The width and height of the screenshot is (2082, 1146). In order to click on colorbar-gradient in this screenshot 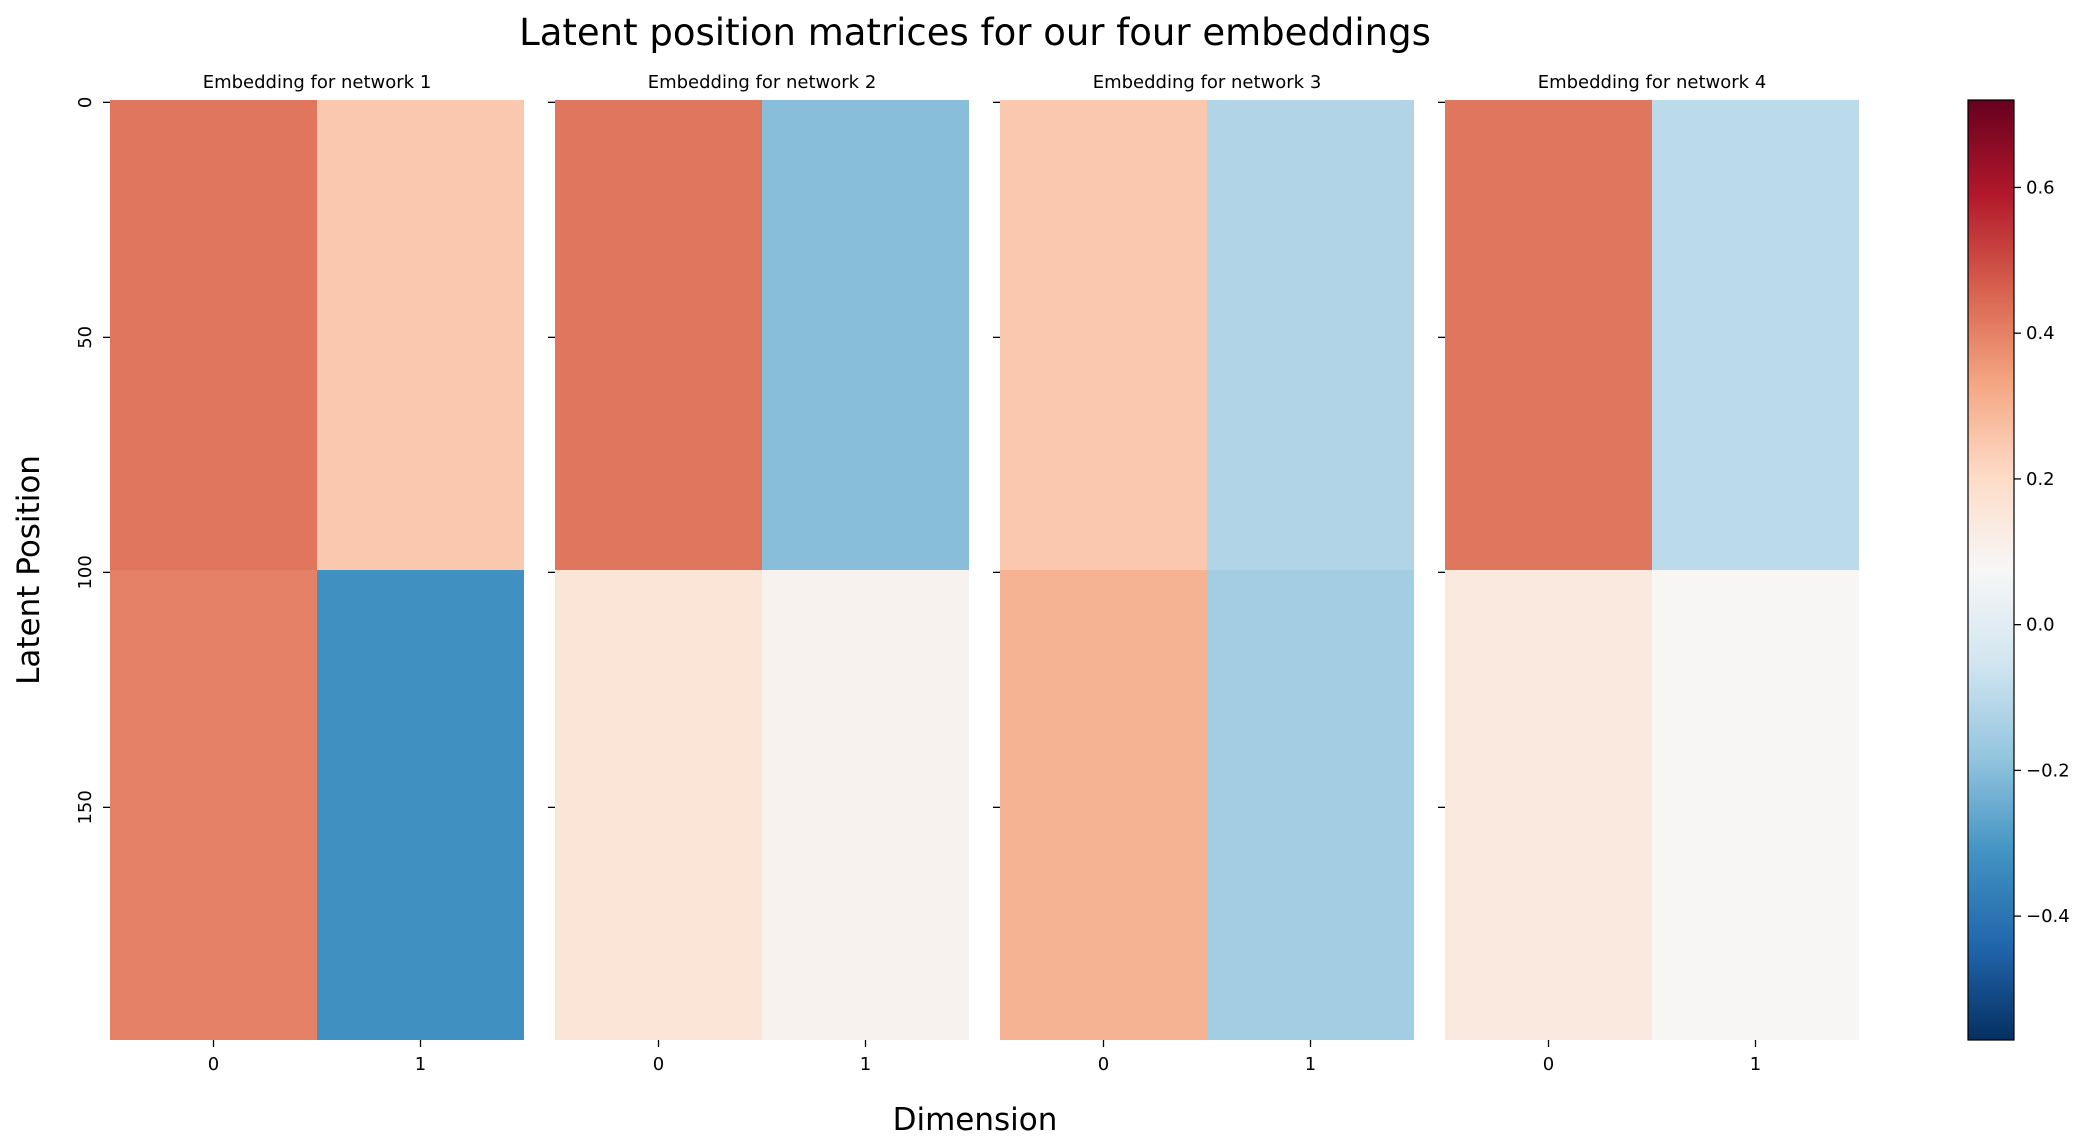, I will do `click(1991, 570)`.